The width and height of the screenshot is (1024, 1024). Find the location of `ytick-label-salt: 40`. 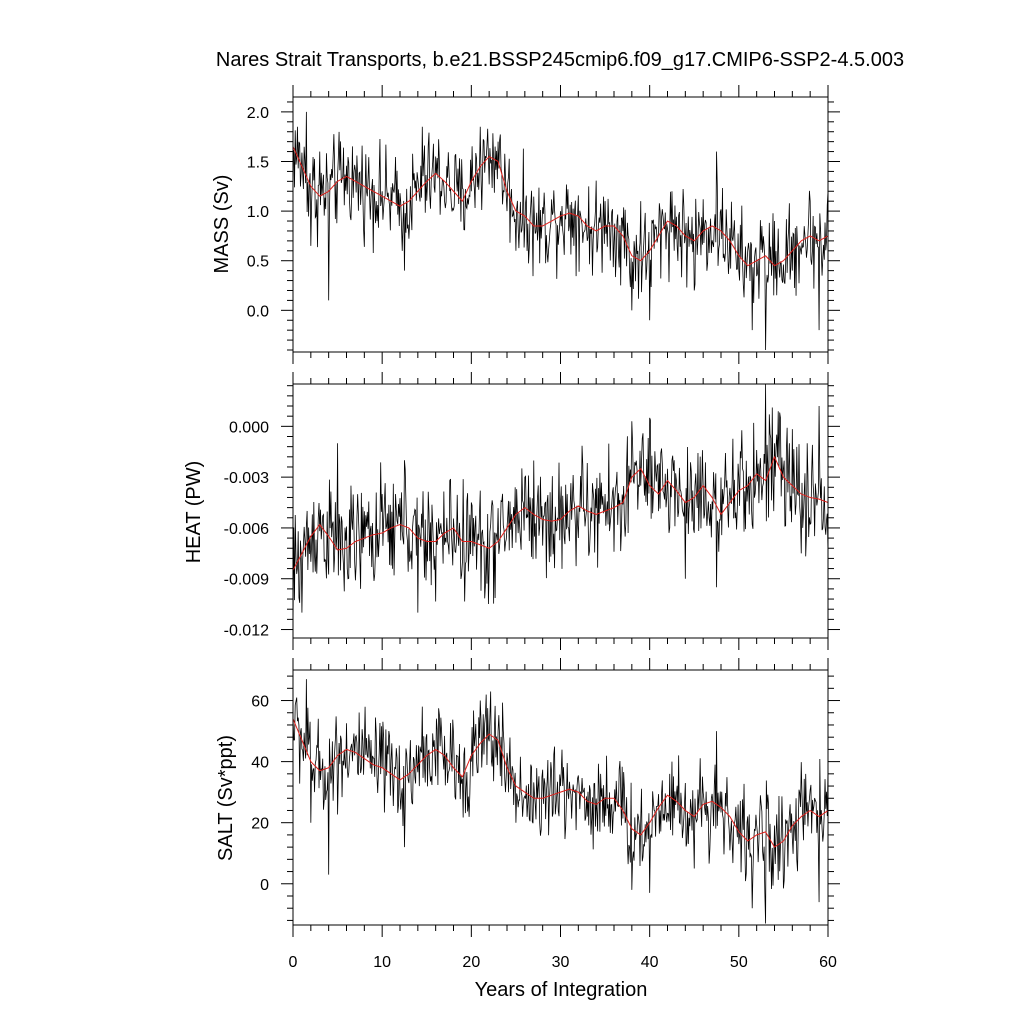

ytick-label-salt: 40 is located at coordinates (260, 763).